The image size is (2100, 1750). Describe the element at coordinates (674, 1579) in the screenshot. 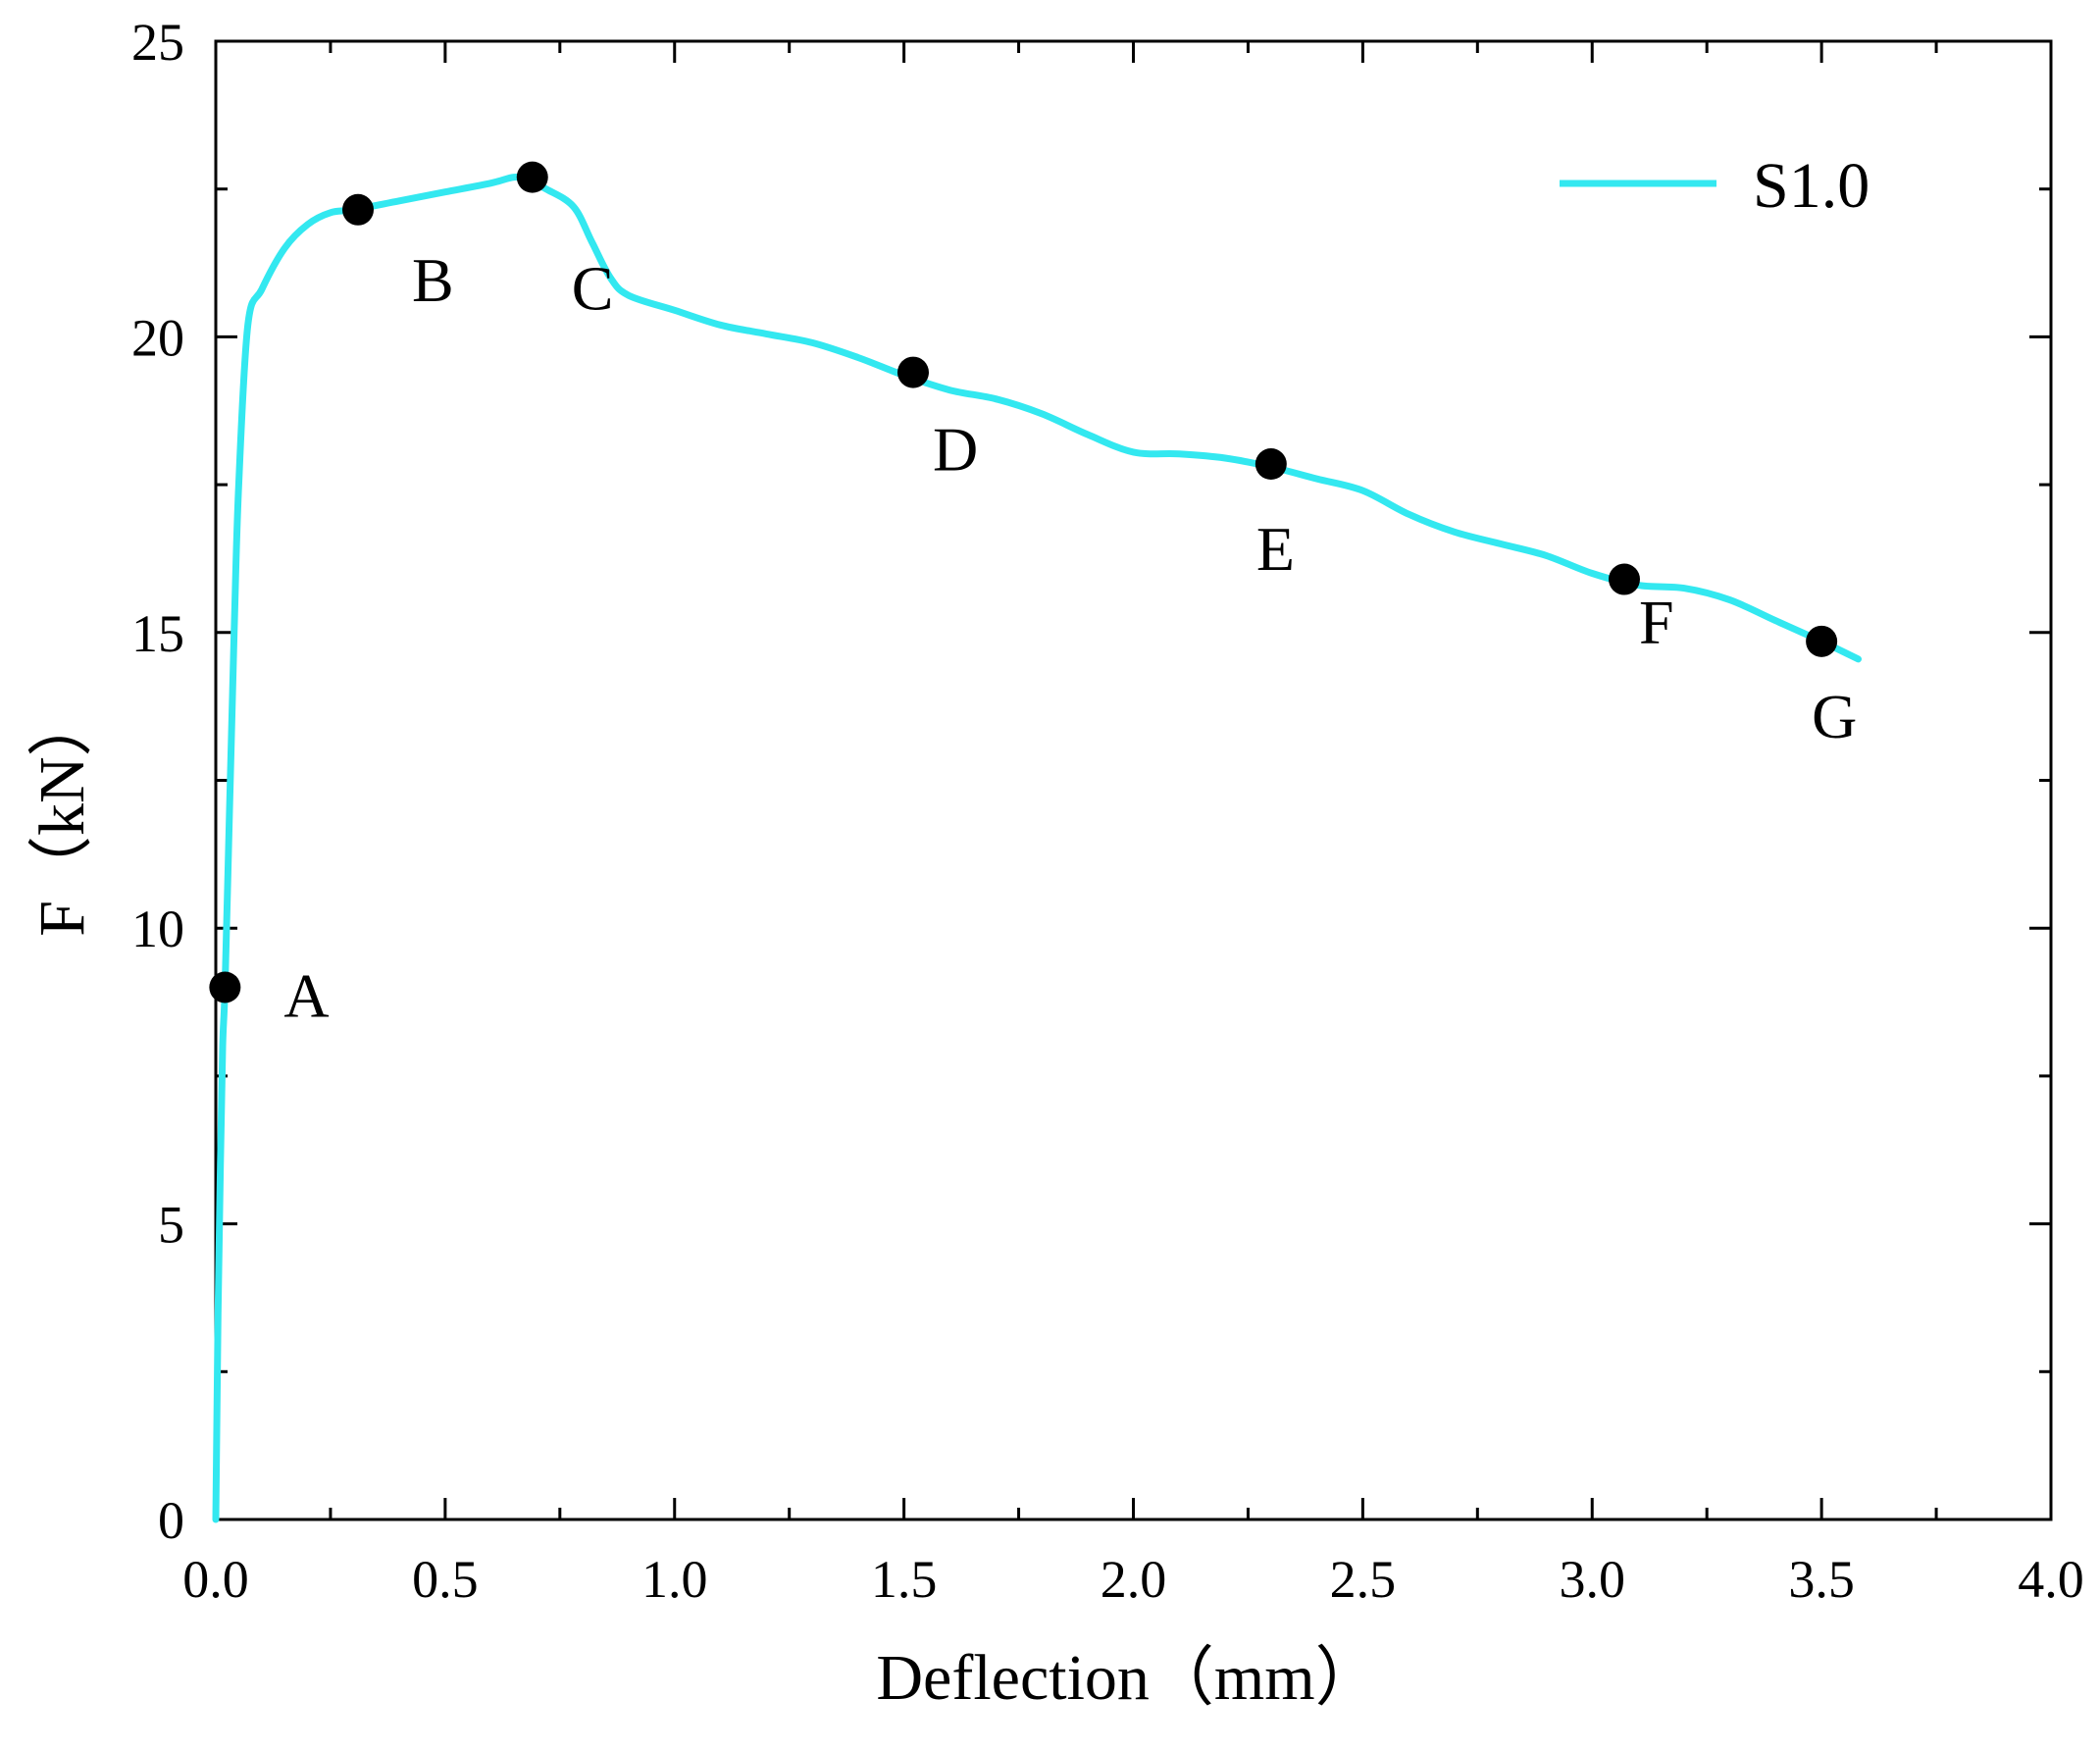

I see `x-tick-label: 1.0` at that location.